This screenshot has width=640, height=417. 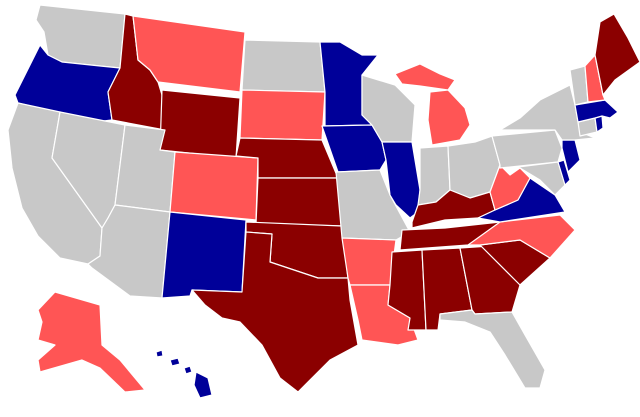 I want to click on state-ma, so click(x=596, y=111).